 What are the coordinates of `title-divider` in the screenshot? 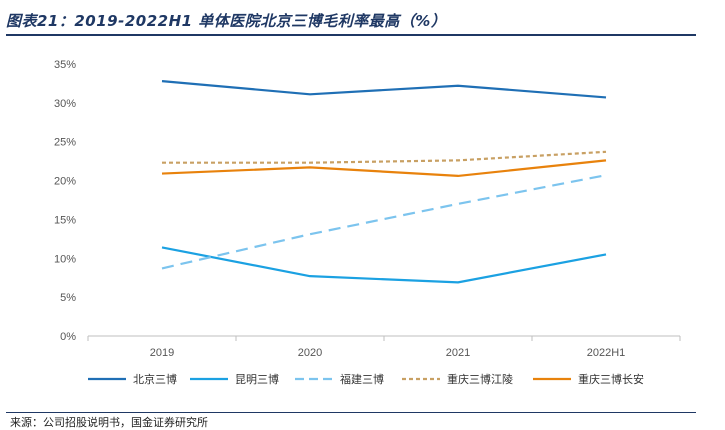 It's located at (351, 35).